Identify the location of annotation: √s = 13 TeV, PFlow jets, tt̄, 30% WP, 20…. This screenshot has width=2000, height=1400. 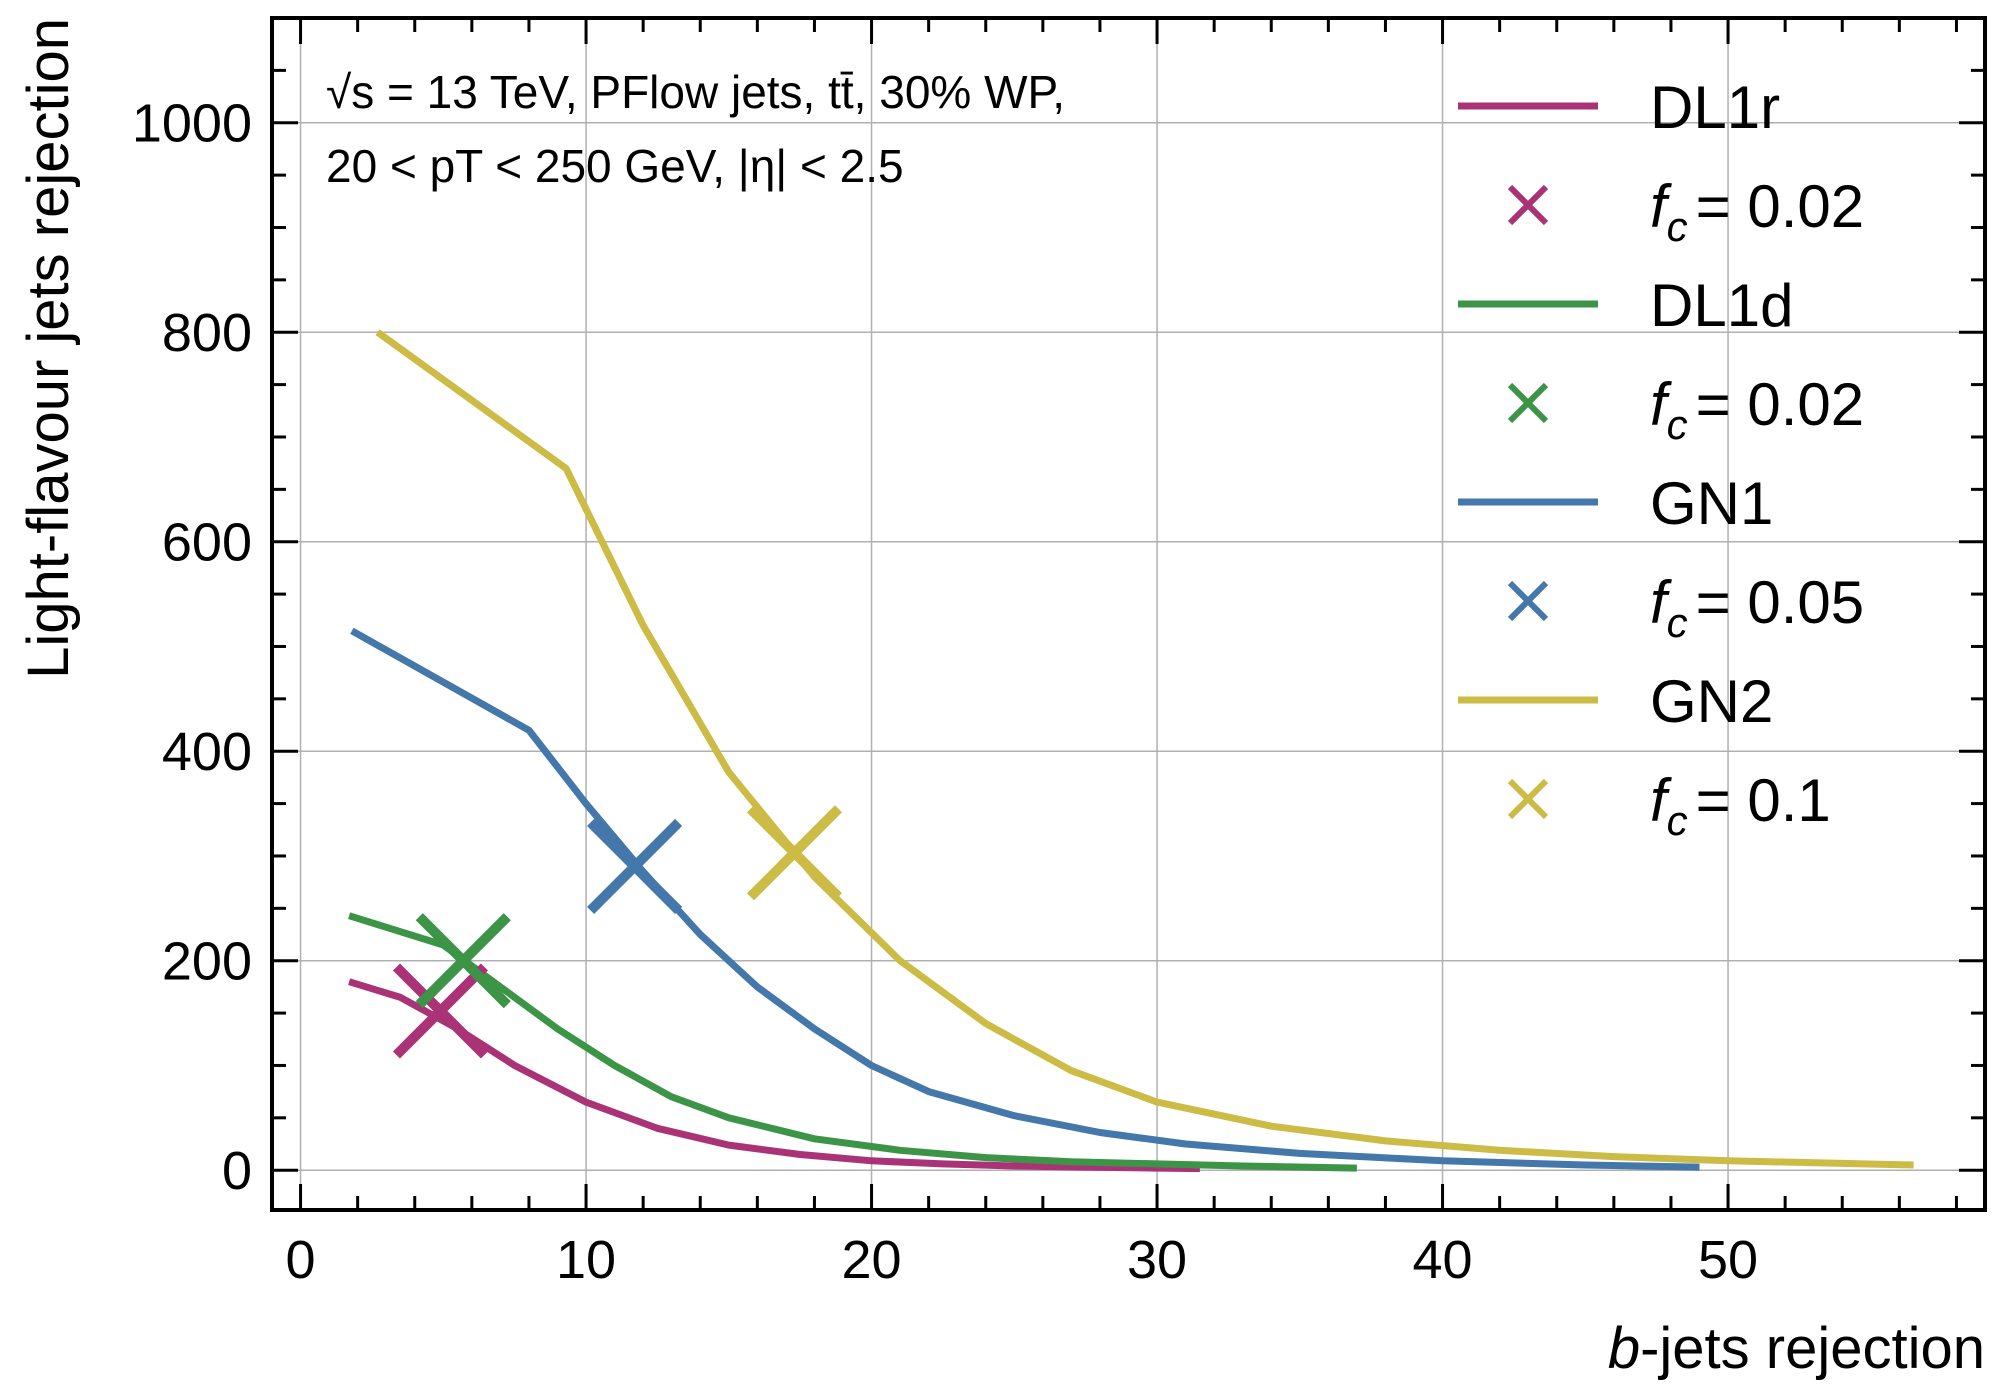
(695, 129).